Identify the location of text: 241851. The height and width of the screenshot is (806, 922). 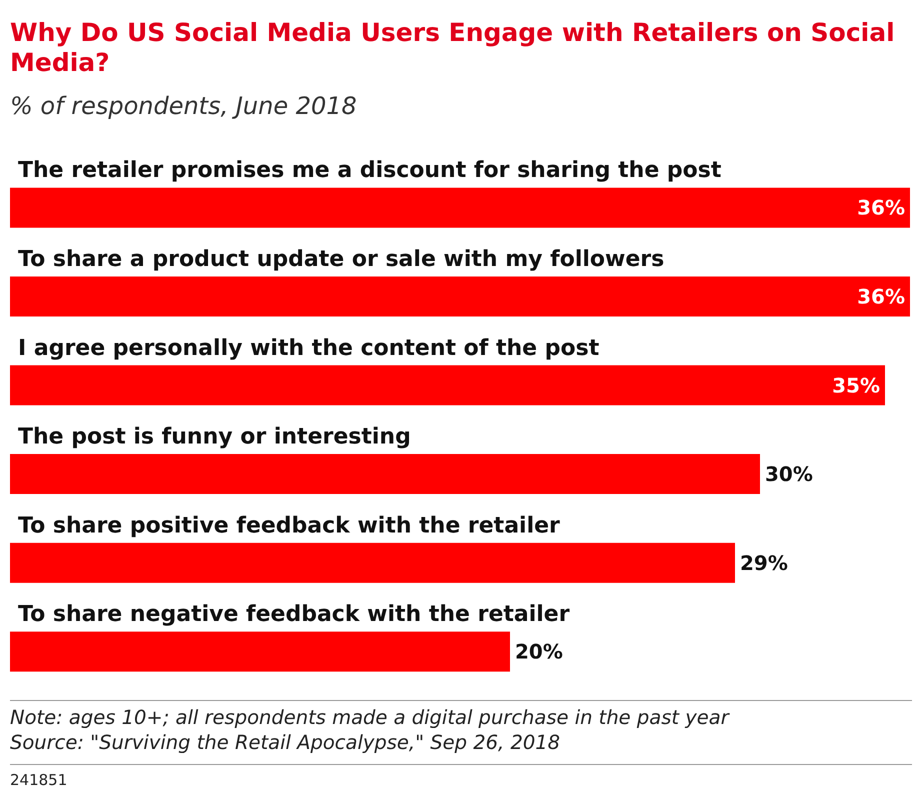
(39, 780).